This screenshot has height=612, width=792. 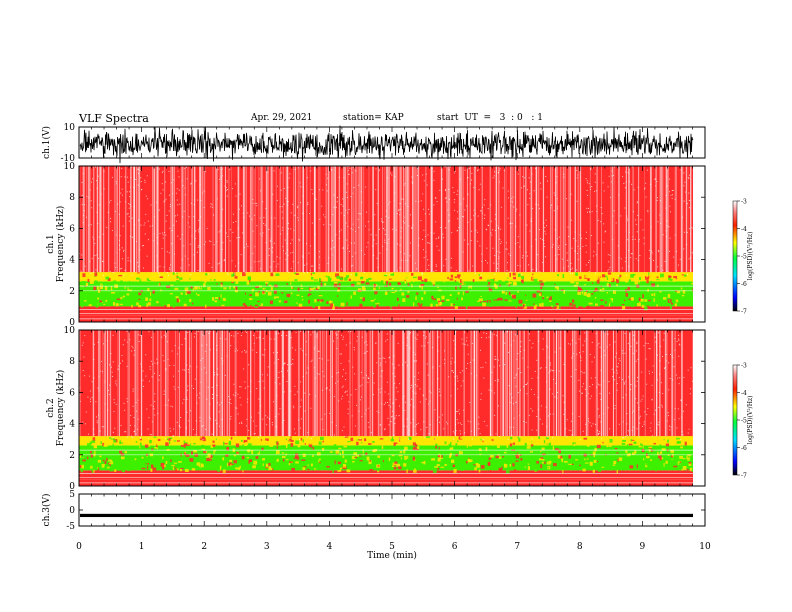 What do you see at coordinates (735, 256) in the screenshot?
I see `colorbar` at bounding box center [735, 256].